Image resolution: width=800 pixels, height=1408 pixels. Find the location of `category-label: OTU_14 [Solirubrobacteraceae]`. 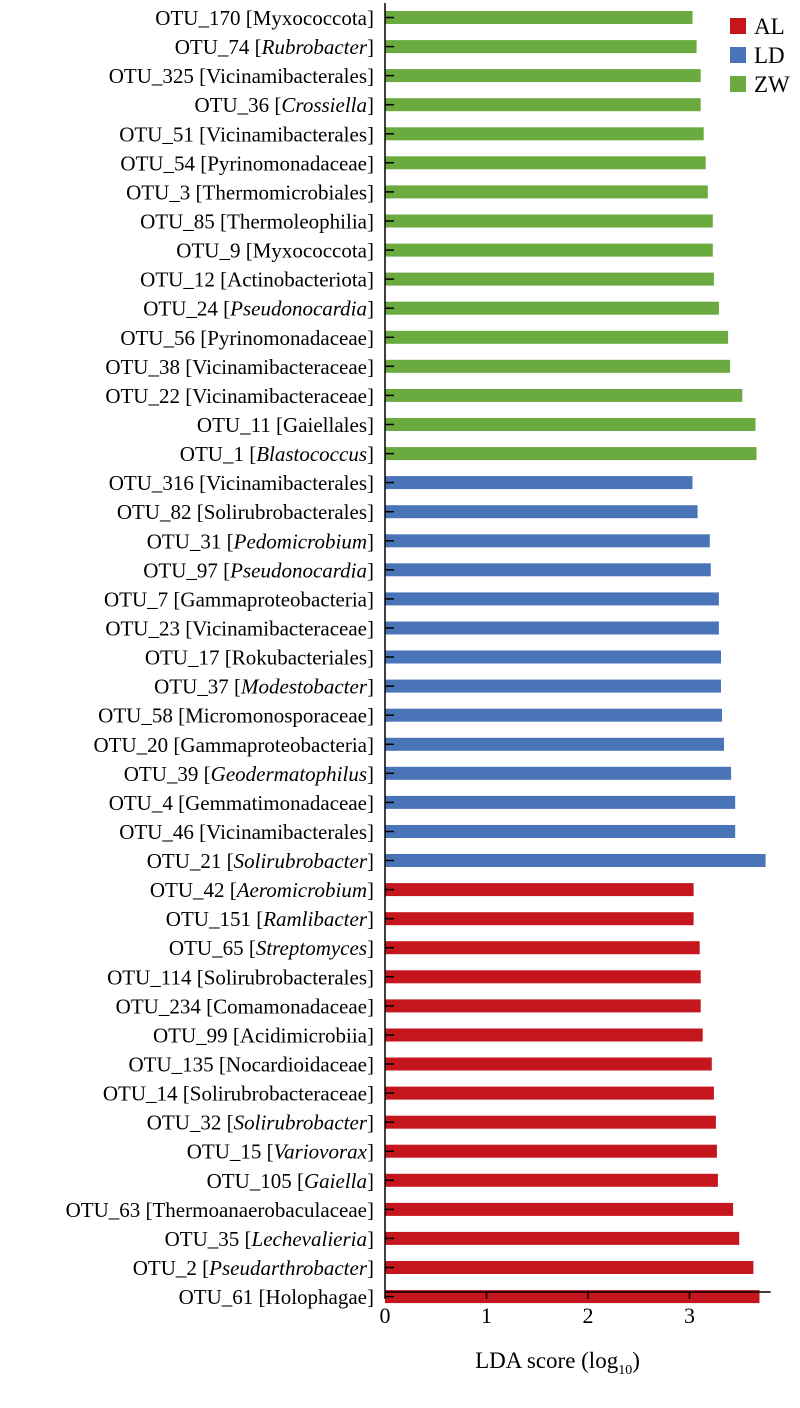

category-label: OTU_14 [Solirubrobacteraceae] is located at coordinates (238, 1094).